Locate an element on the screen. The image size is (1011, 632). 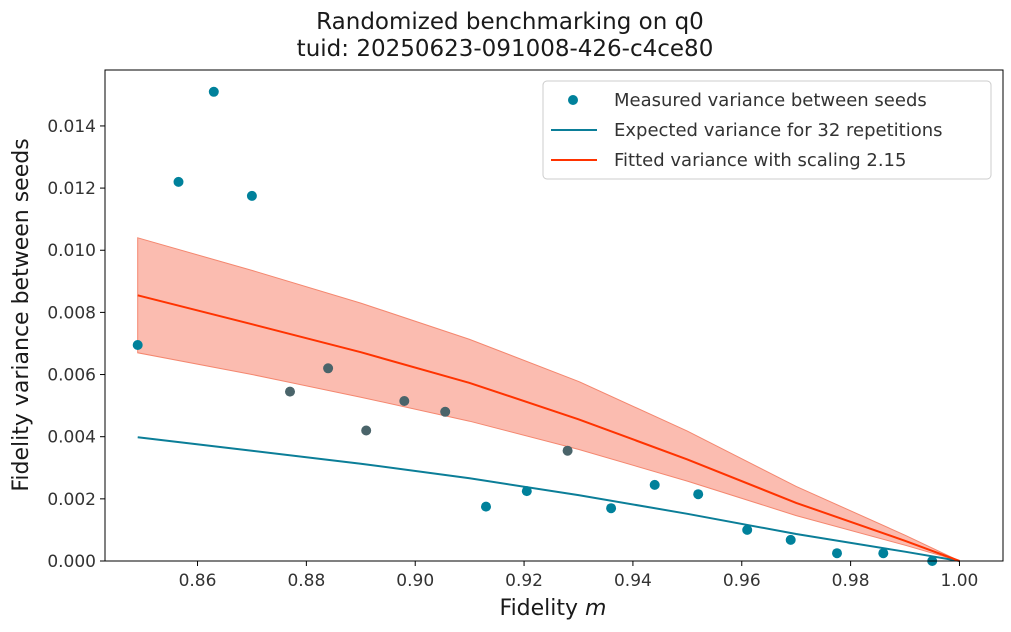
legend-label-expected: Expected variance for 32 repetitions is located at coordinates (778, 130).